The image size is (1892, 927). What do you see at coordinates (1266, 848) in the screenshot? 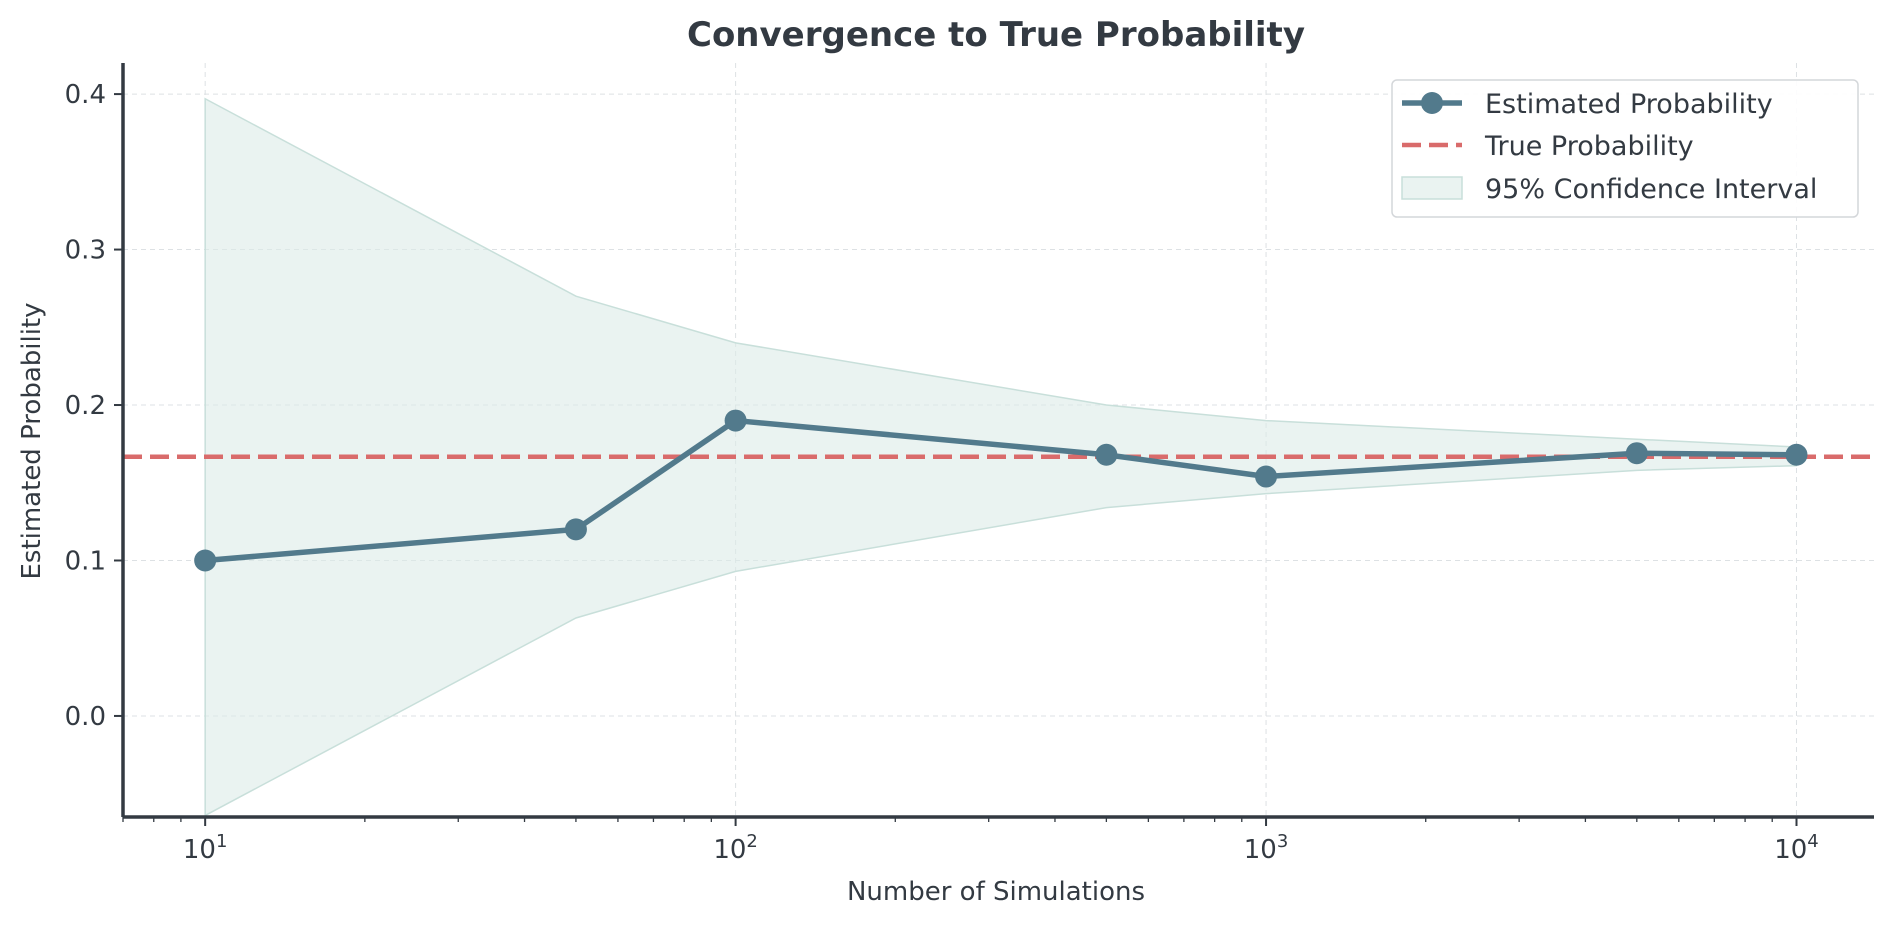
I see `x-tick-label-2: 10³` at bounding box center [1266, 848].